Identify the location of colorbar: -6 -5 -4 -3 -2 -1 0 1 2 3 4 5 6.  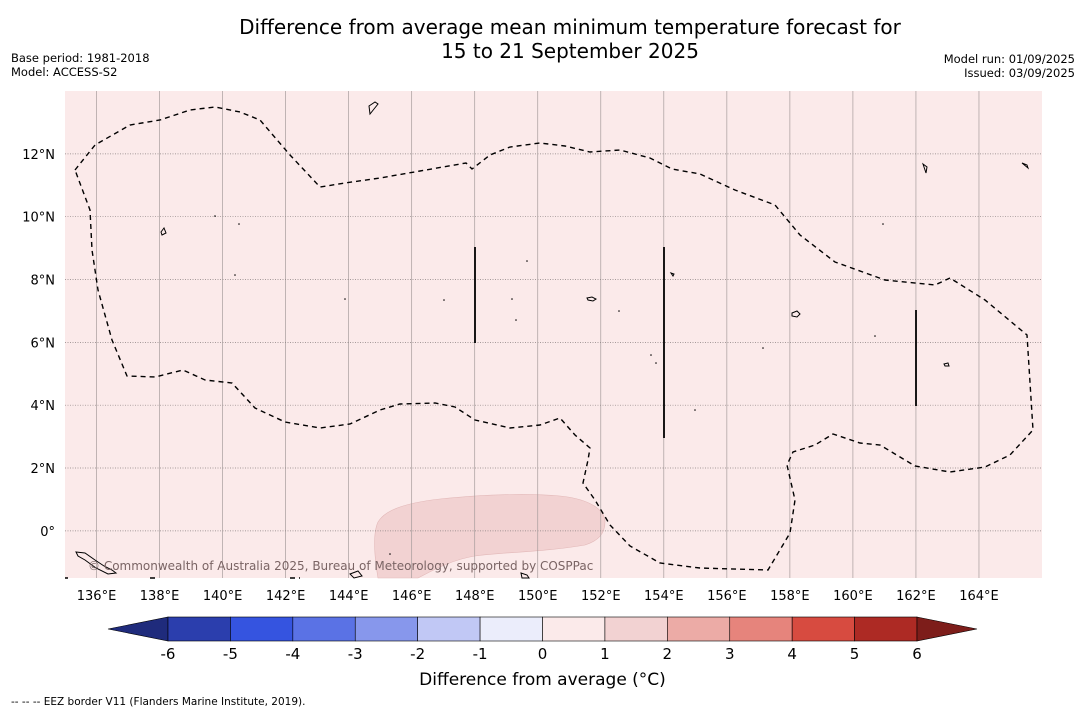
(542, 639).